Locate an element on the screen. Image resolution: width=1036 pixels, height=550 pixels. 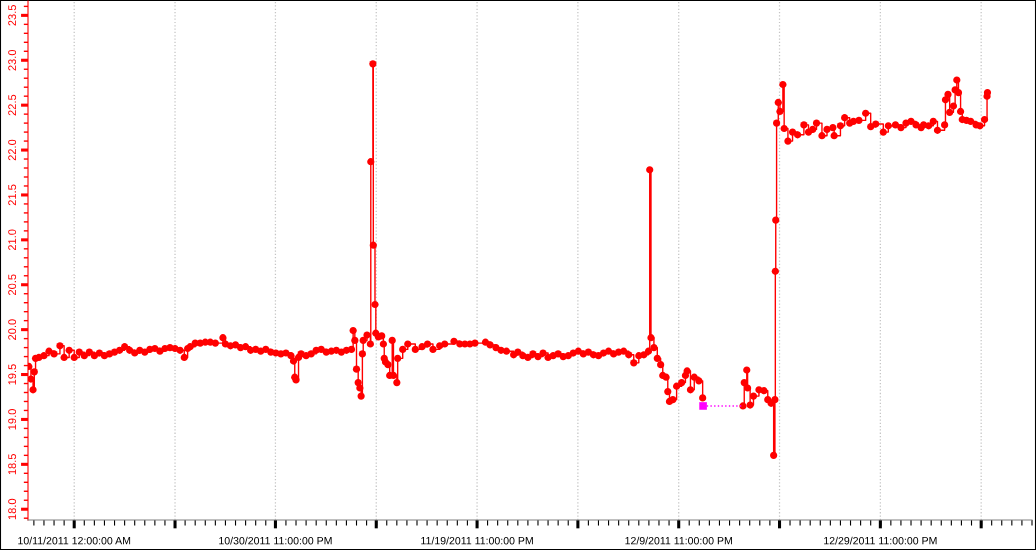
y-tick-label: 21.5 is located at coordinates (12, 195).